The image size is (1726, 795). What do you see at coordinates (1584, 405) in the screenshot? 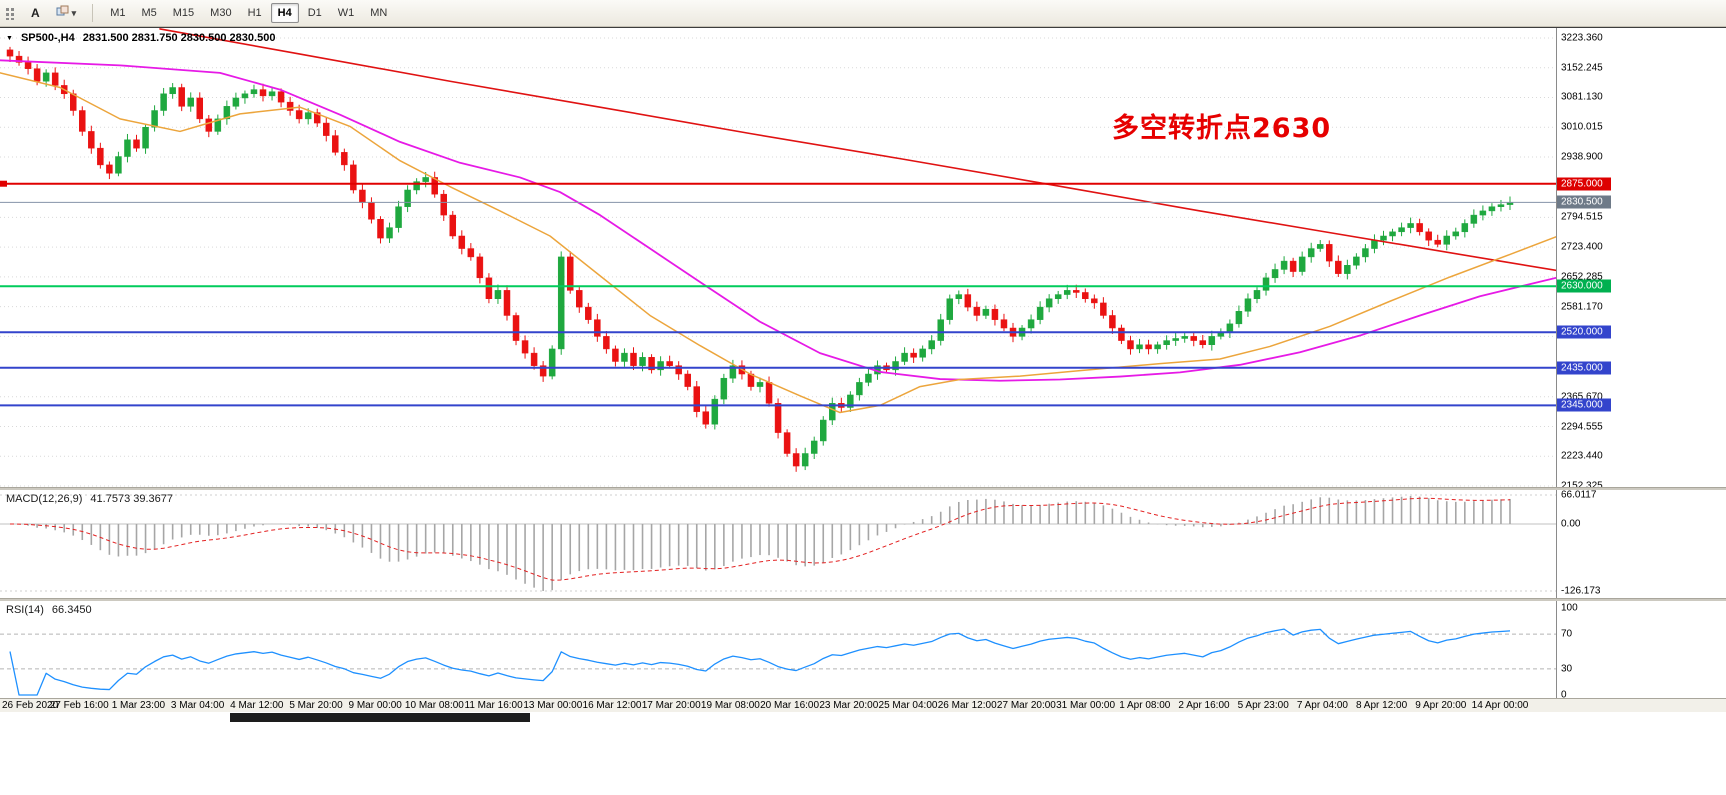
I see `price-badge-2345.000: 2345.000` at bounding box center [1584, 405].